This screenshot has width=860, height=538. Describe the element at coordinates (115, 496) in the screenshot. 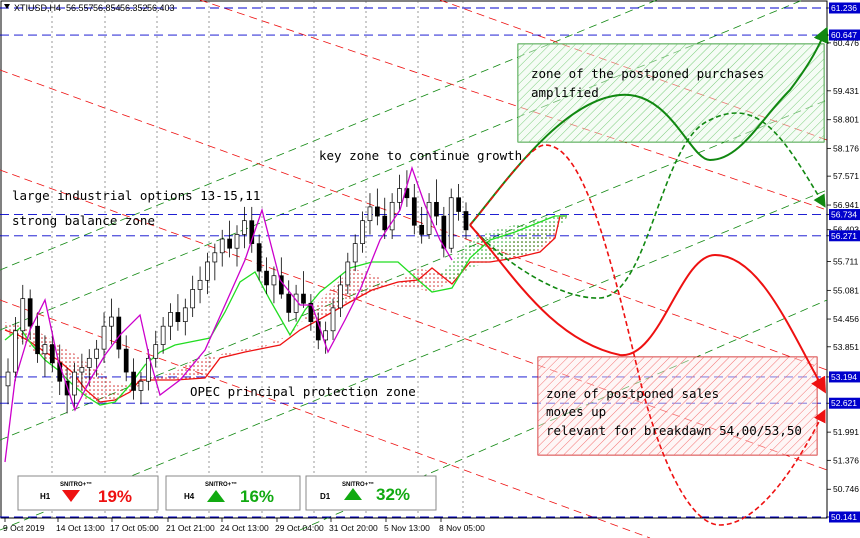

I see `badge-h1-value: 19%` at that location.